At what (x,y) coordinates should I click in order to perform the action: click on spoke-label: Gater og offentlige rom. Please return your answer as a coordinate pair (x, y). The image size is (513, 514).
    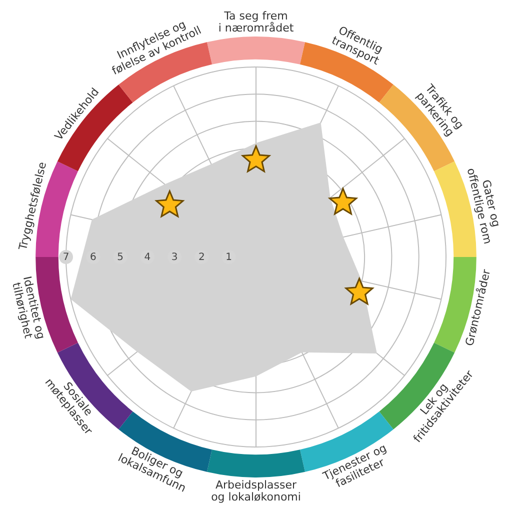
    Looking at the image, I should click on (483, 206).